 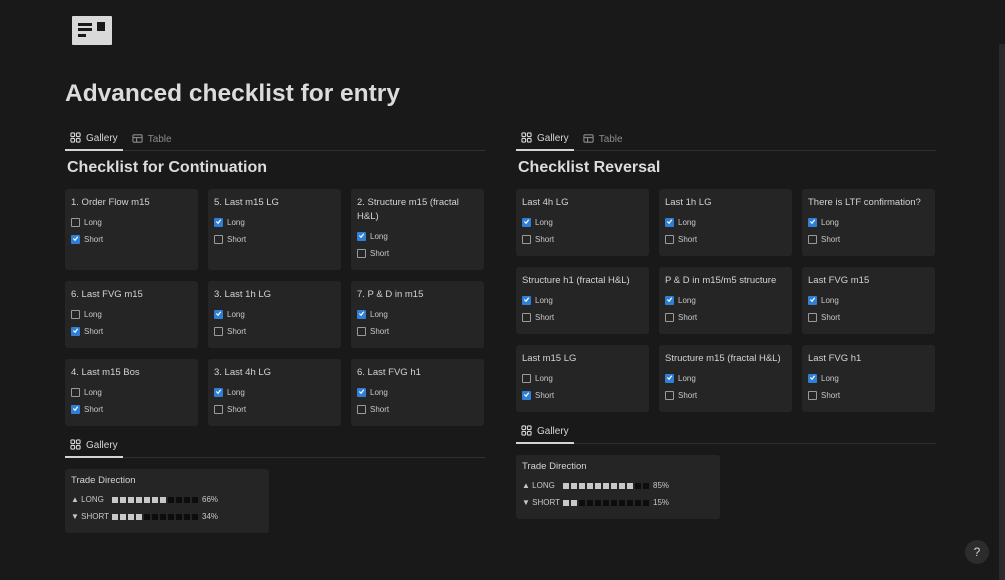 I want to click on checklist-card: 2. Structure m15 (fractal H&L) Long Short, so click(x=417, y=229).